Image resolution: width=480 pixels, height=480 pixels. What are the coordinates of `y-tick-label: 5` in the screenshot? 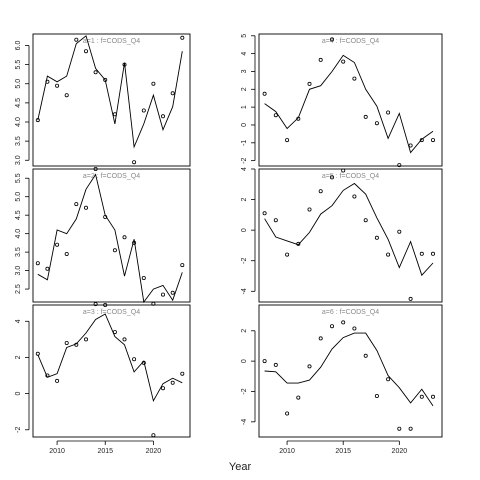 It's located at (244, 36).